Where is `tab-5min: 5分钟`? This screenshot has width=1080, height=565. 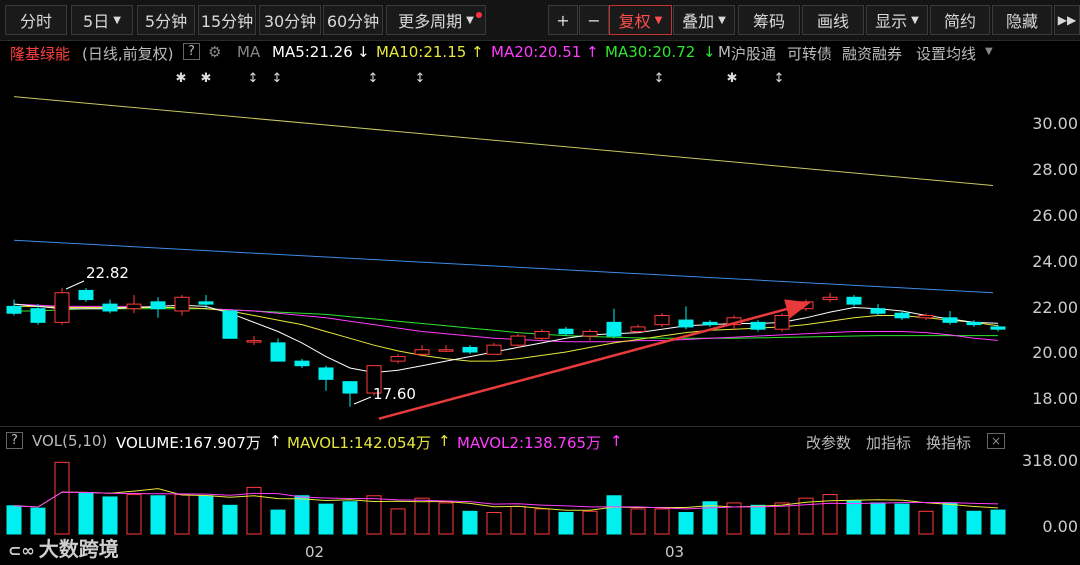
tab-5min: 5分钟 is located at coordinates (166, 20).